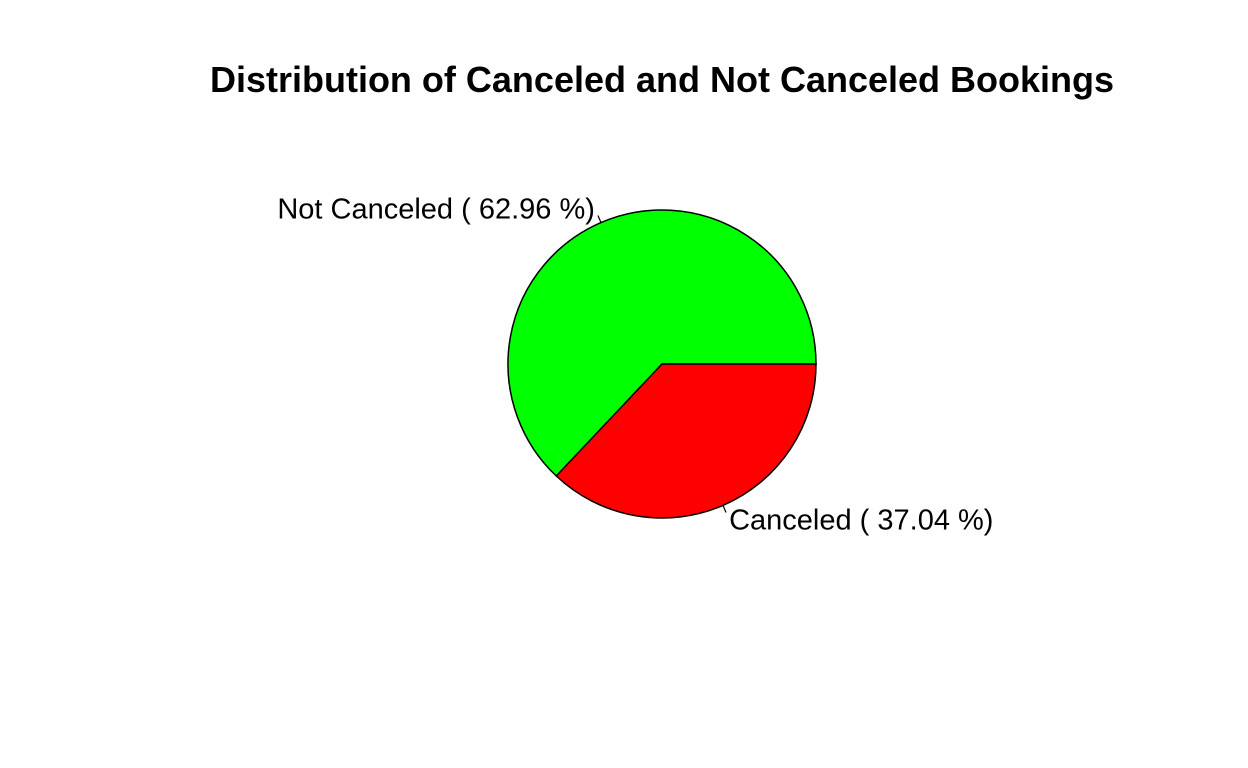 Image resolution: width=1248 pixels, height=768 pixels. Describe the element at coordinates (662, 343) in the screenshot. I see `pie-slice-not-canceled` at that location.